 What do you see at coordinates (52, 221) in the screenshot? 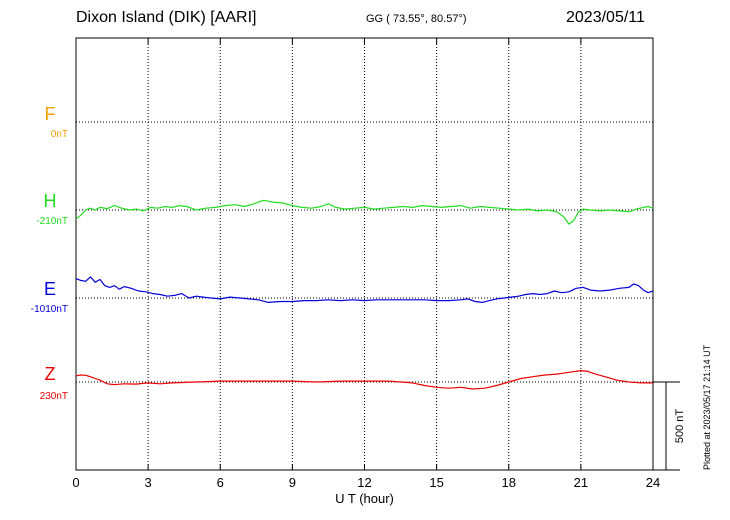
I see `series-baseline-H: -210nT` at bounding box center [52, 221].